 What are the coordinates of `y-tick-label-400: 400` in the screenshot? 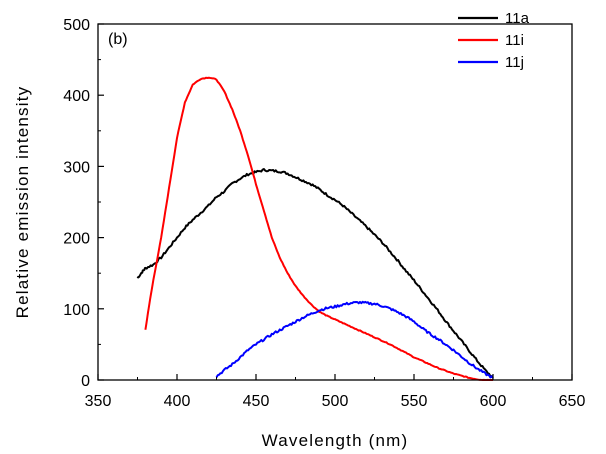 It's located at (76, 96).